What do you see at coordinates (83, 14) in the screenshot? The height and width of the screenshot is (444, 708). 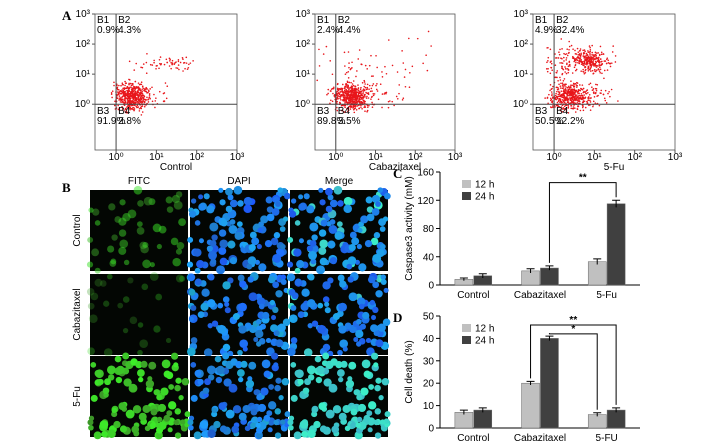 I see `y-tick-label: 10³` at bounding box center [83, 14].